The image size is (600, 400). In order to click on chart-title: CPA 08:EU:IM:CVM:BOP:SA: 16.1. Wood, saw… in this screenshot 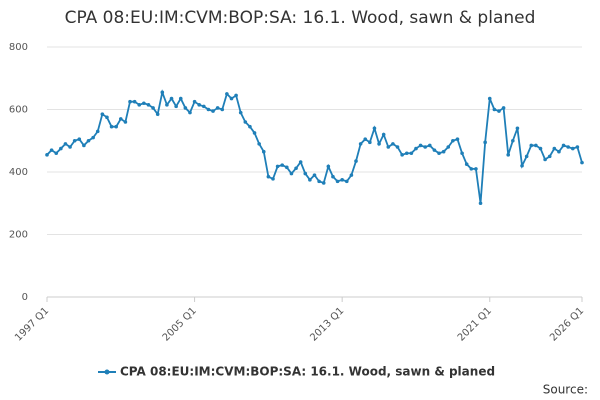, I will do `click(300, 18)`.